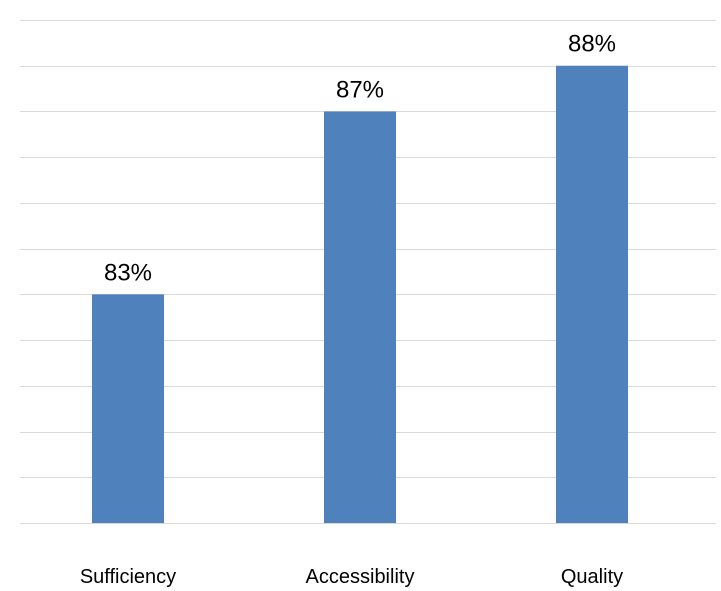 Image resolution: width=721 pixels, height=591 pixels. I want to click on category-label-quality: Quality, so click(592, 577).